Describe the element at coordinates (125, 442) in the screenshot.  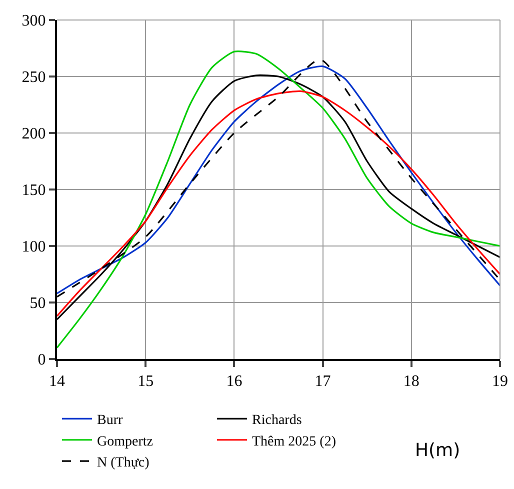
I see `legend-label: Gompertz` at that location.